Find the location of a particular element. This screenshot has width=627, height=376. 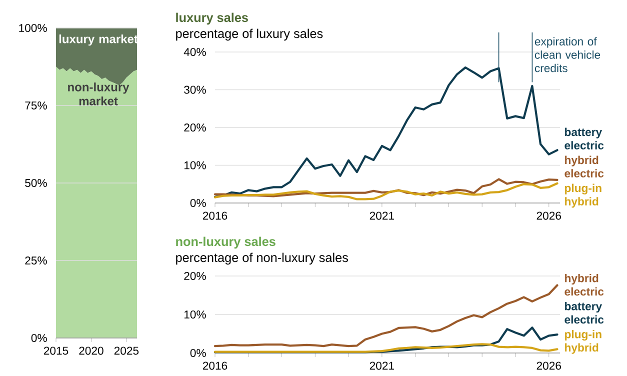

chart-subtitle: percentage of non-luxury sales is located at coordinates (262, 258).